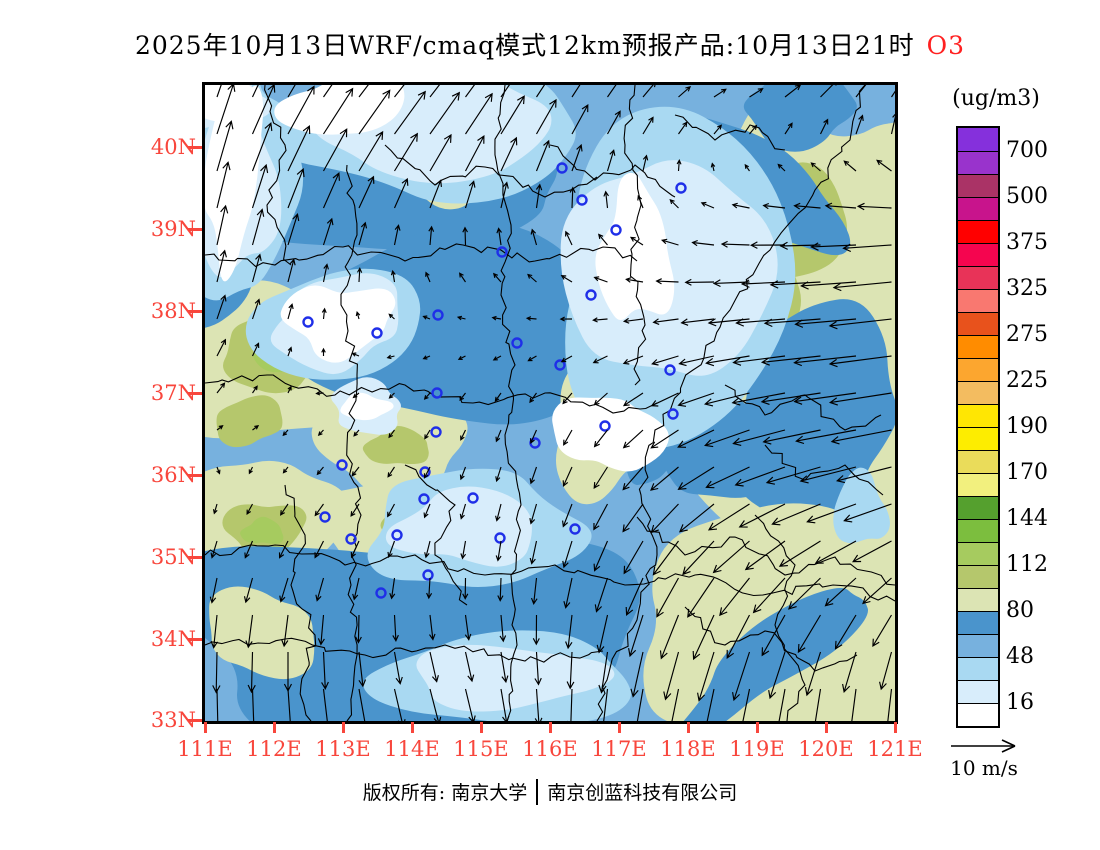 This screenshot has width=1100, height=850. I want to click on lon-tick-label: 118E, so click(688, 749).